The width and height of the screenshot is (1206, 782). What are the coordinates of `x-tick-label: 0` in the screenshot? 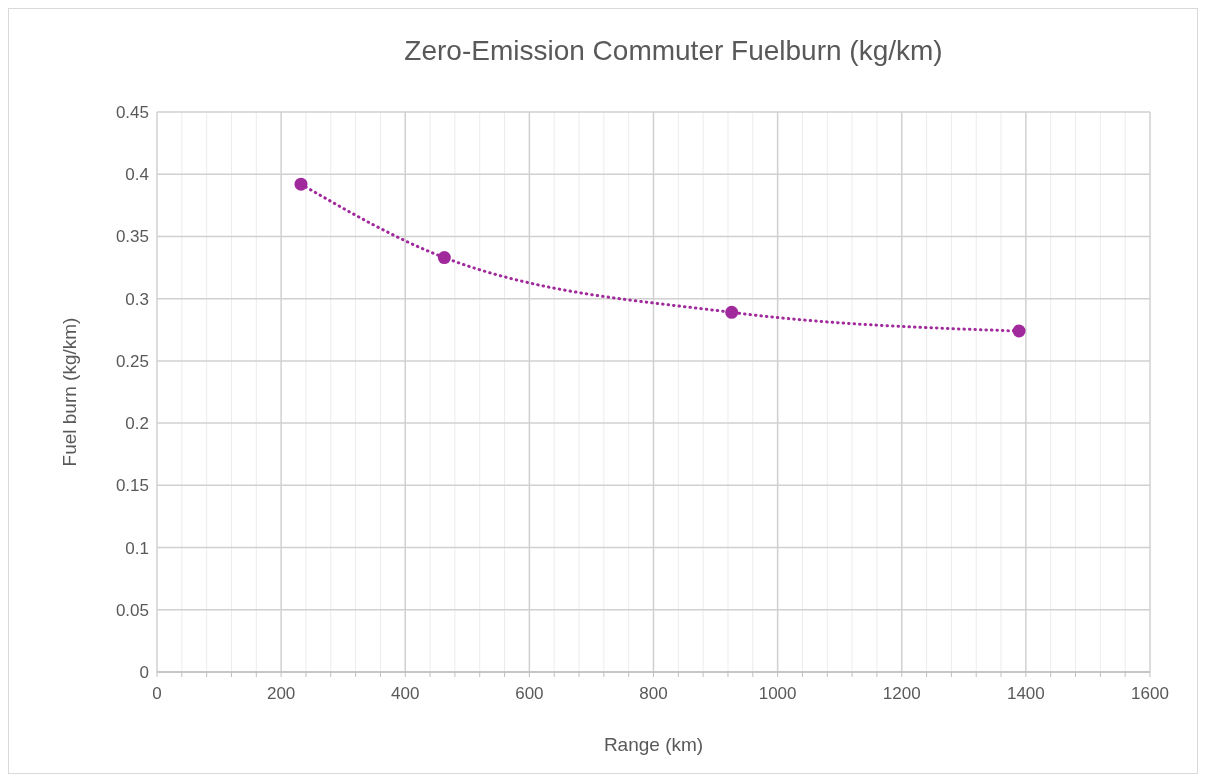 It's located at (157, 693).